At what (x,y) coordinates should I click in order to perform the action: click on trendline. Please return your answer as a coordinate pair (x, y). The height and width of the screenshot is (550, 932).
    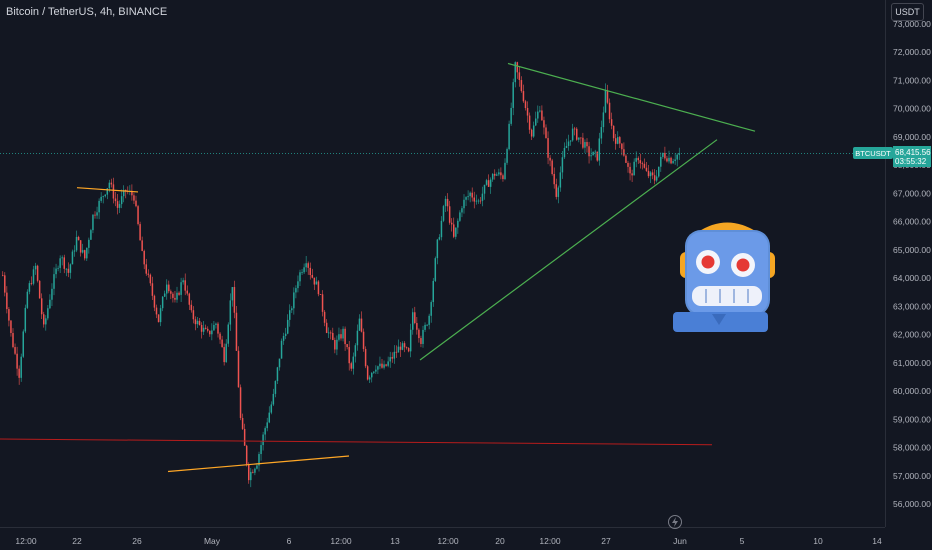
    Looking at the image, I should click on (107, 190).